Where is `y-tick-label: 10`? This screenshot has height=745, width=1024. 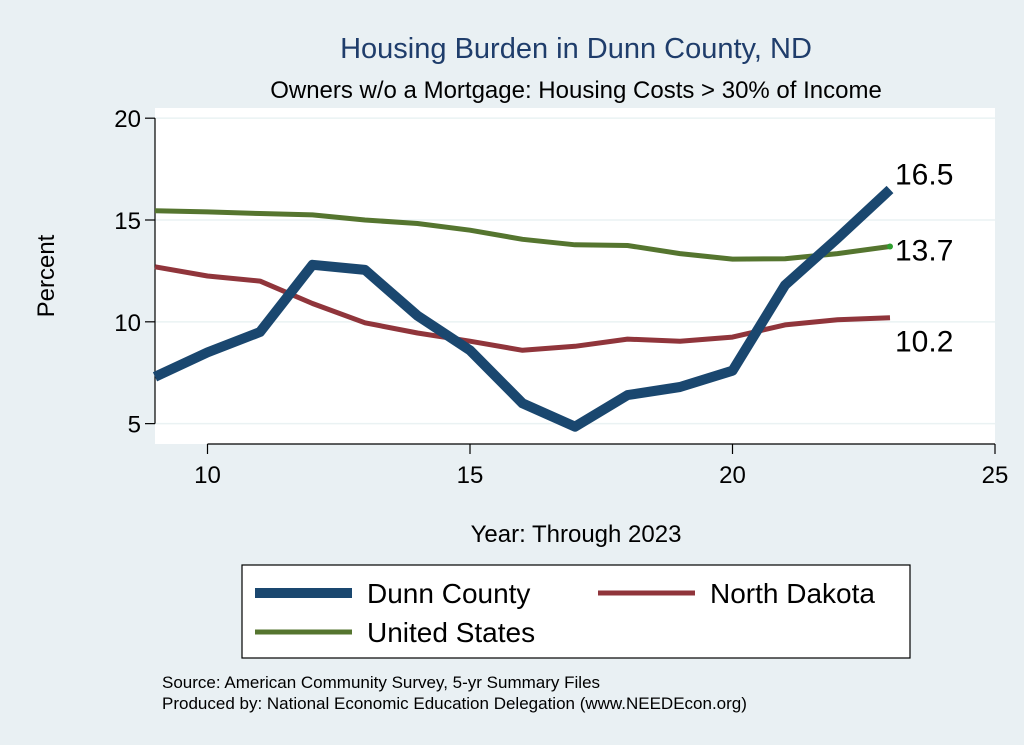 y-tick-label: 10 is located at coordinates (127, 323).